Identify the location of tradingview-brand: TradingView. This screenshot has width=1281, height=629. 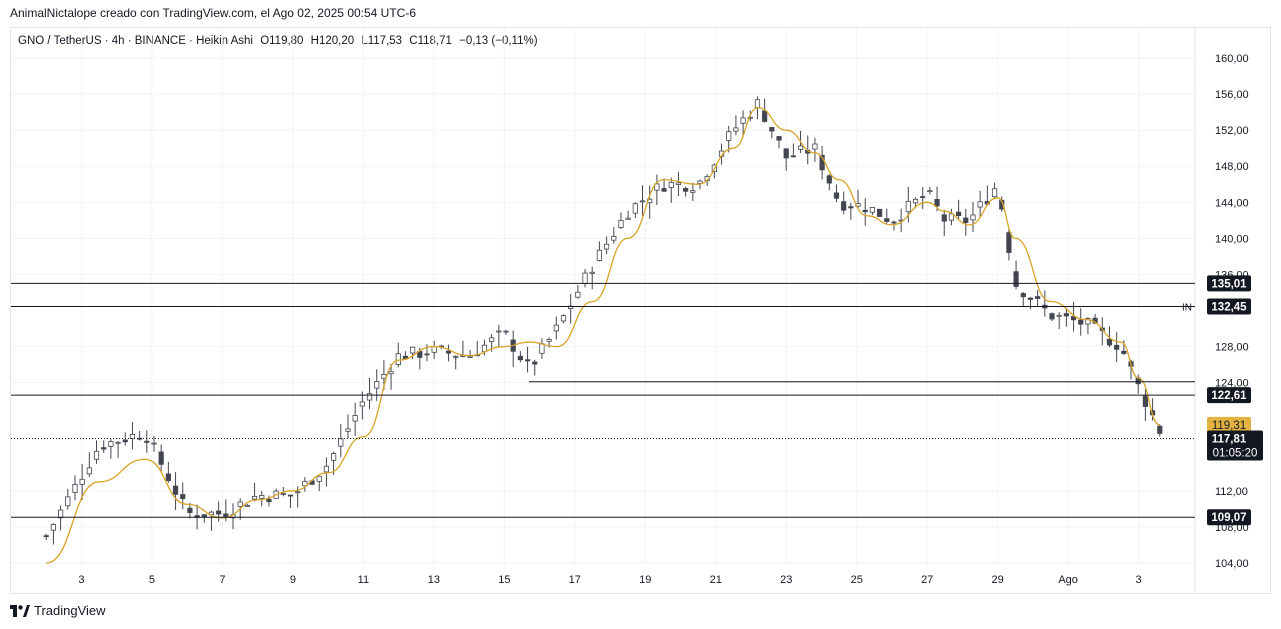
(58, 610).